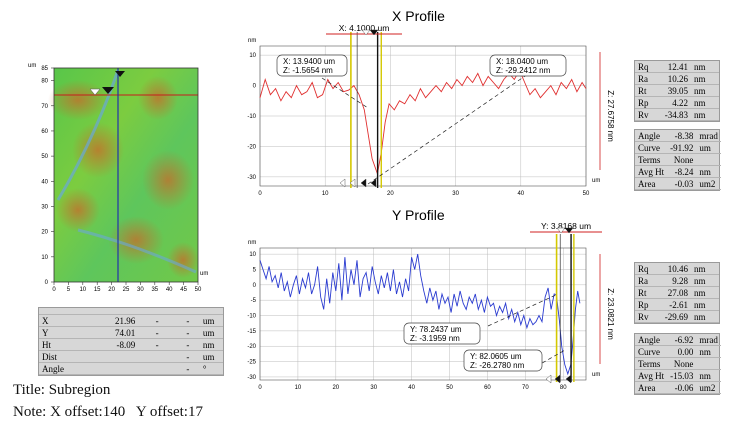 The image size is (740, 425). What do you see at coordinates (67, 332) in the screenshot?
I see `measurement-label: Y` at bounding box center [67, 332].